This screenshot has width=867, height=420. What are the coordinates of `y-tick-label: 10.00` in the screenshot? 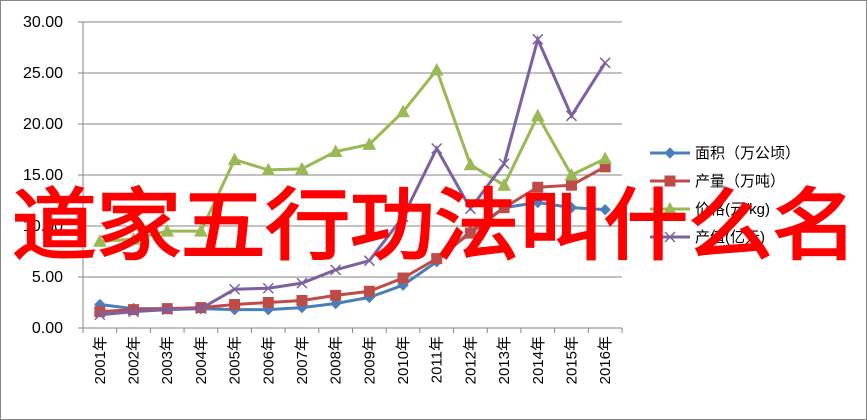 It's located at (43, 226).